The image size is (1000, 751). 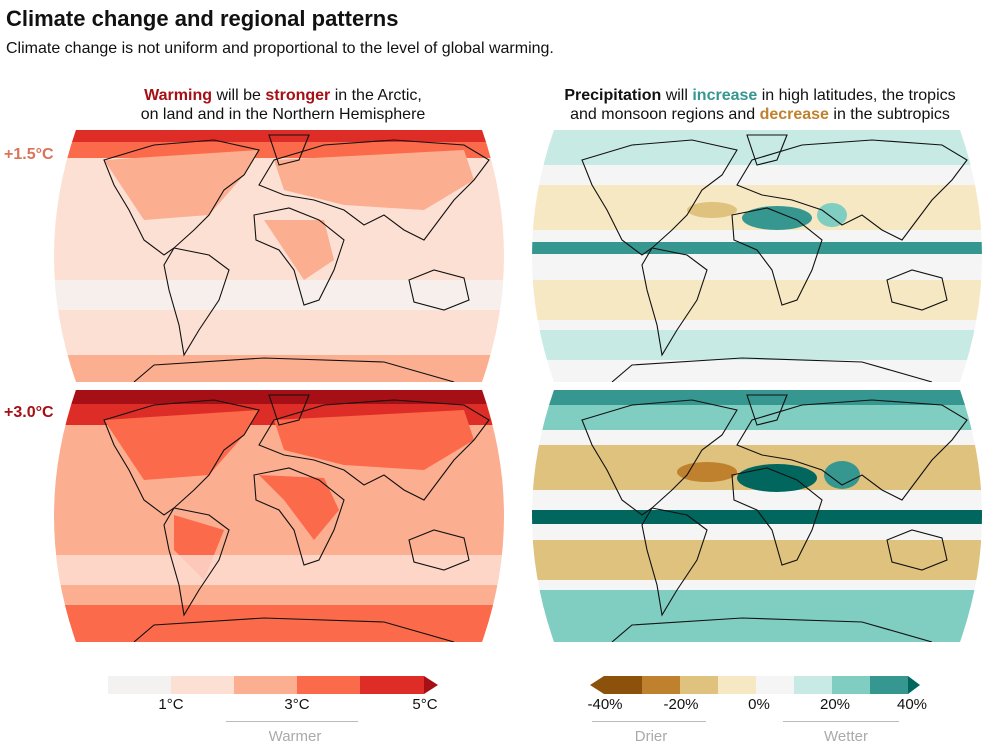 What do you see at coordinates (171, 704) in the screenshot?
I see `tick-label: 1°C` at bounding box center [171, 704].